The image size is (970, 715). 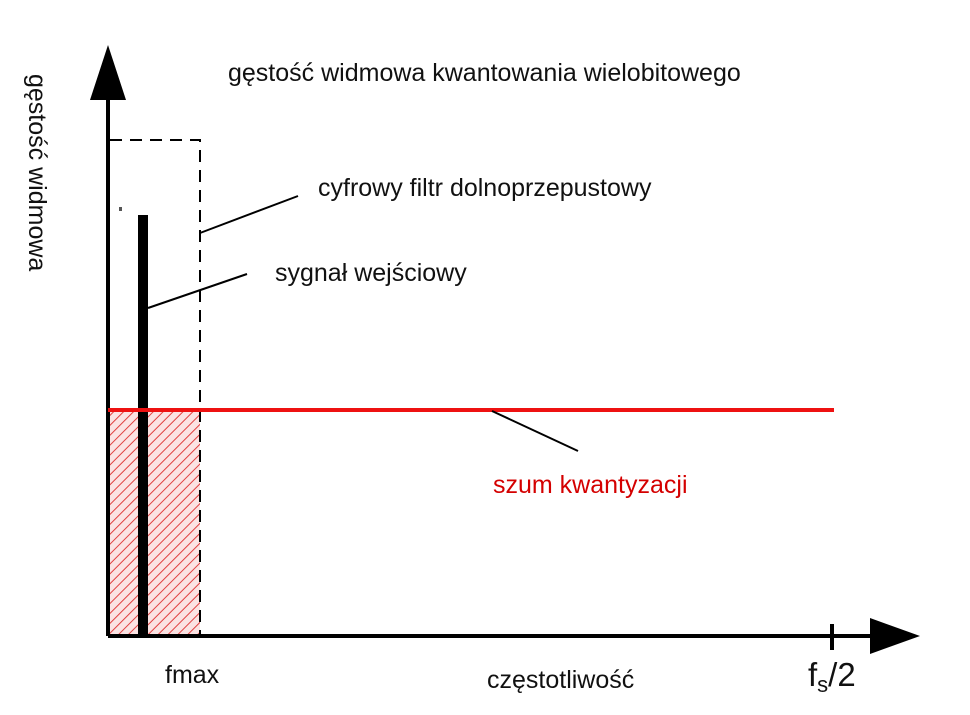 What do you see at coordinates (197, 291) in the screenshot?
I see `signal-leader-line` at bounding box center [197, 291].